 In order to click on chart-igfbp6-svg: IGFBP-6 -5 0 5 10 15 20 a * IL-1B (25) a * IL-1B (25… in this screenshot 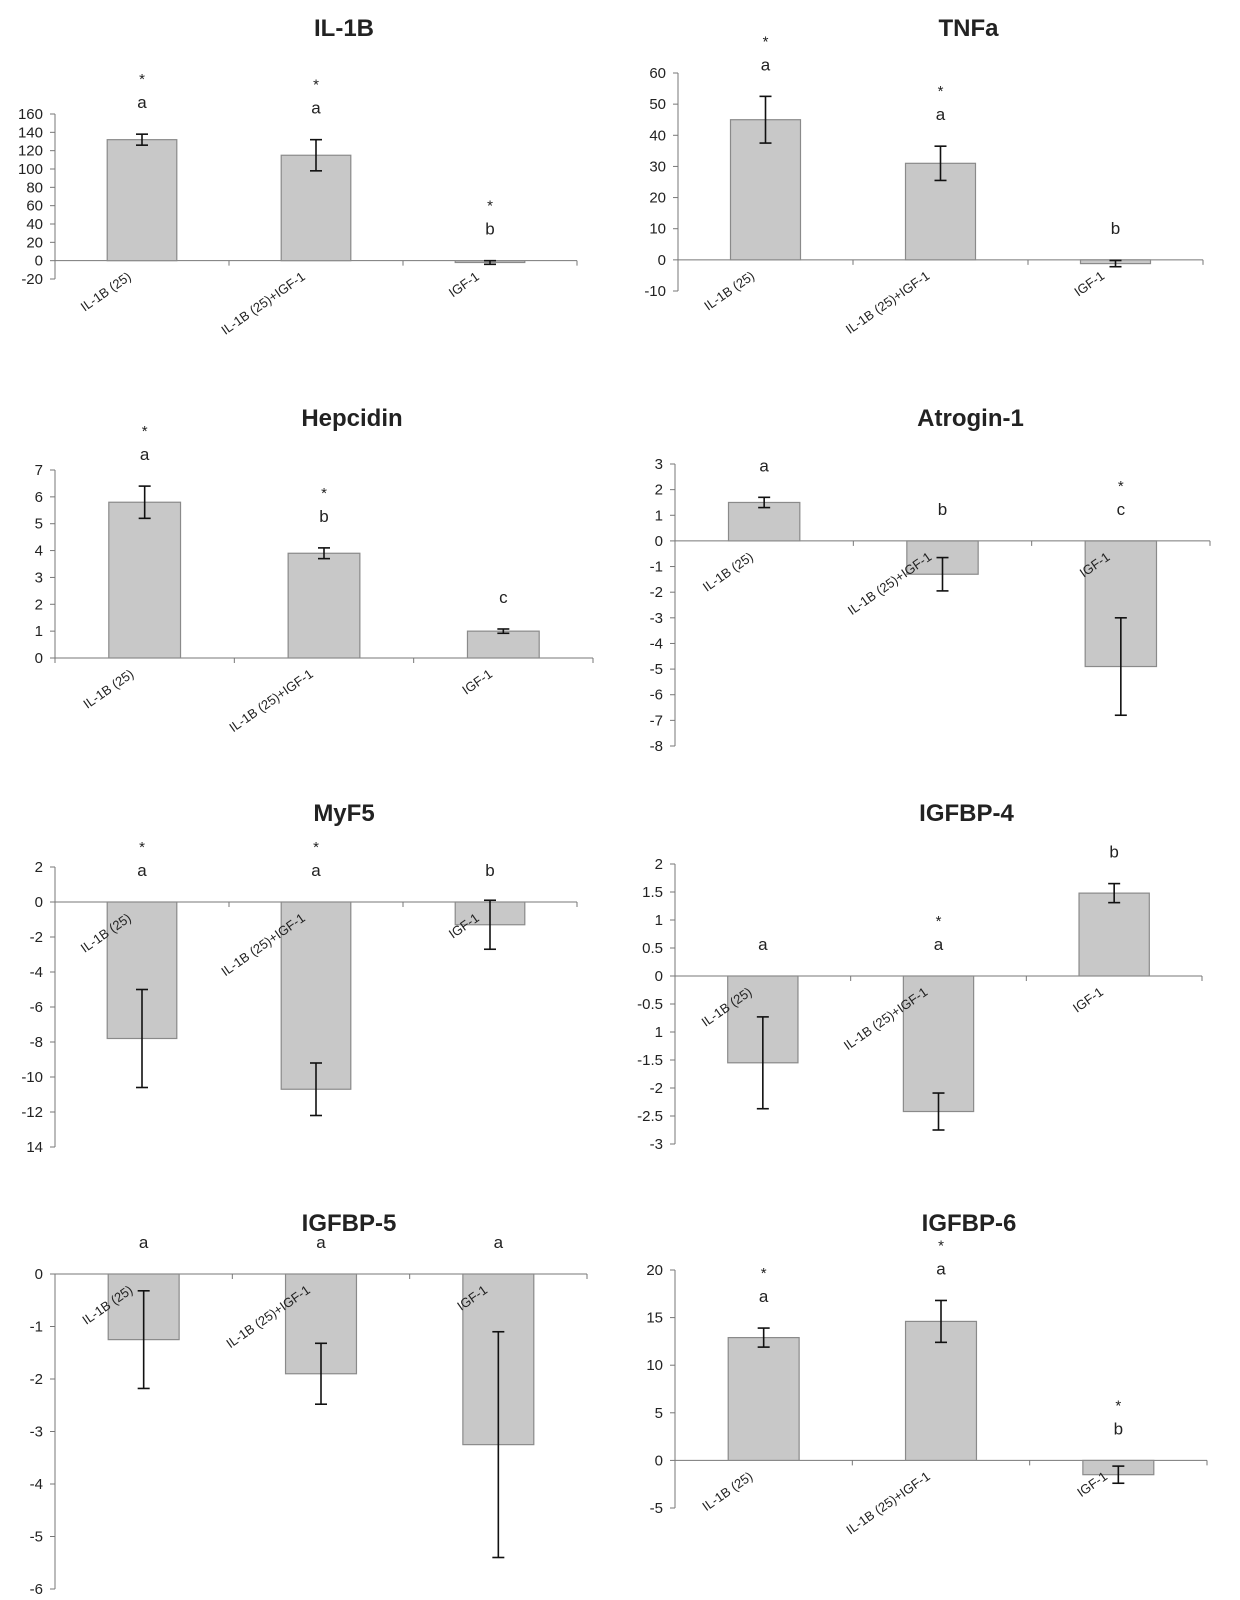, I will do `click(927, 1373)`.